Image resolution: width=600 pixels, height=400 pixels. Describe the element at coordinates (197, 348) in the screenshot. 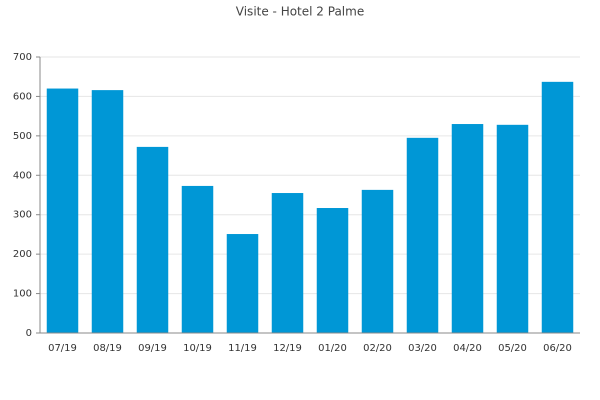

I see `x-tick-label: 10/19` at that location.